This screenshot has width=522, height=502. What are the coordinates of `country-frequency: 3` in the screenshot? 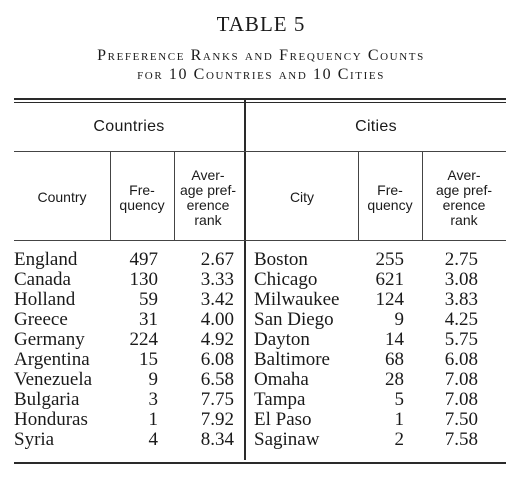 It's located at (153, 399).